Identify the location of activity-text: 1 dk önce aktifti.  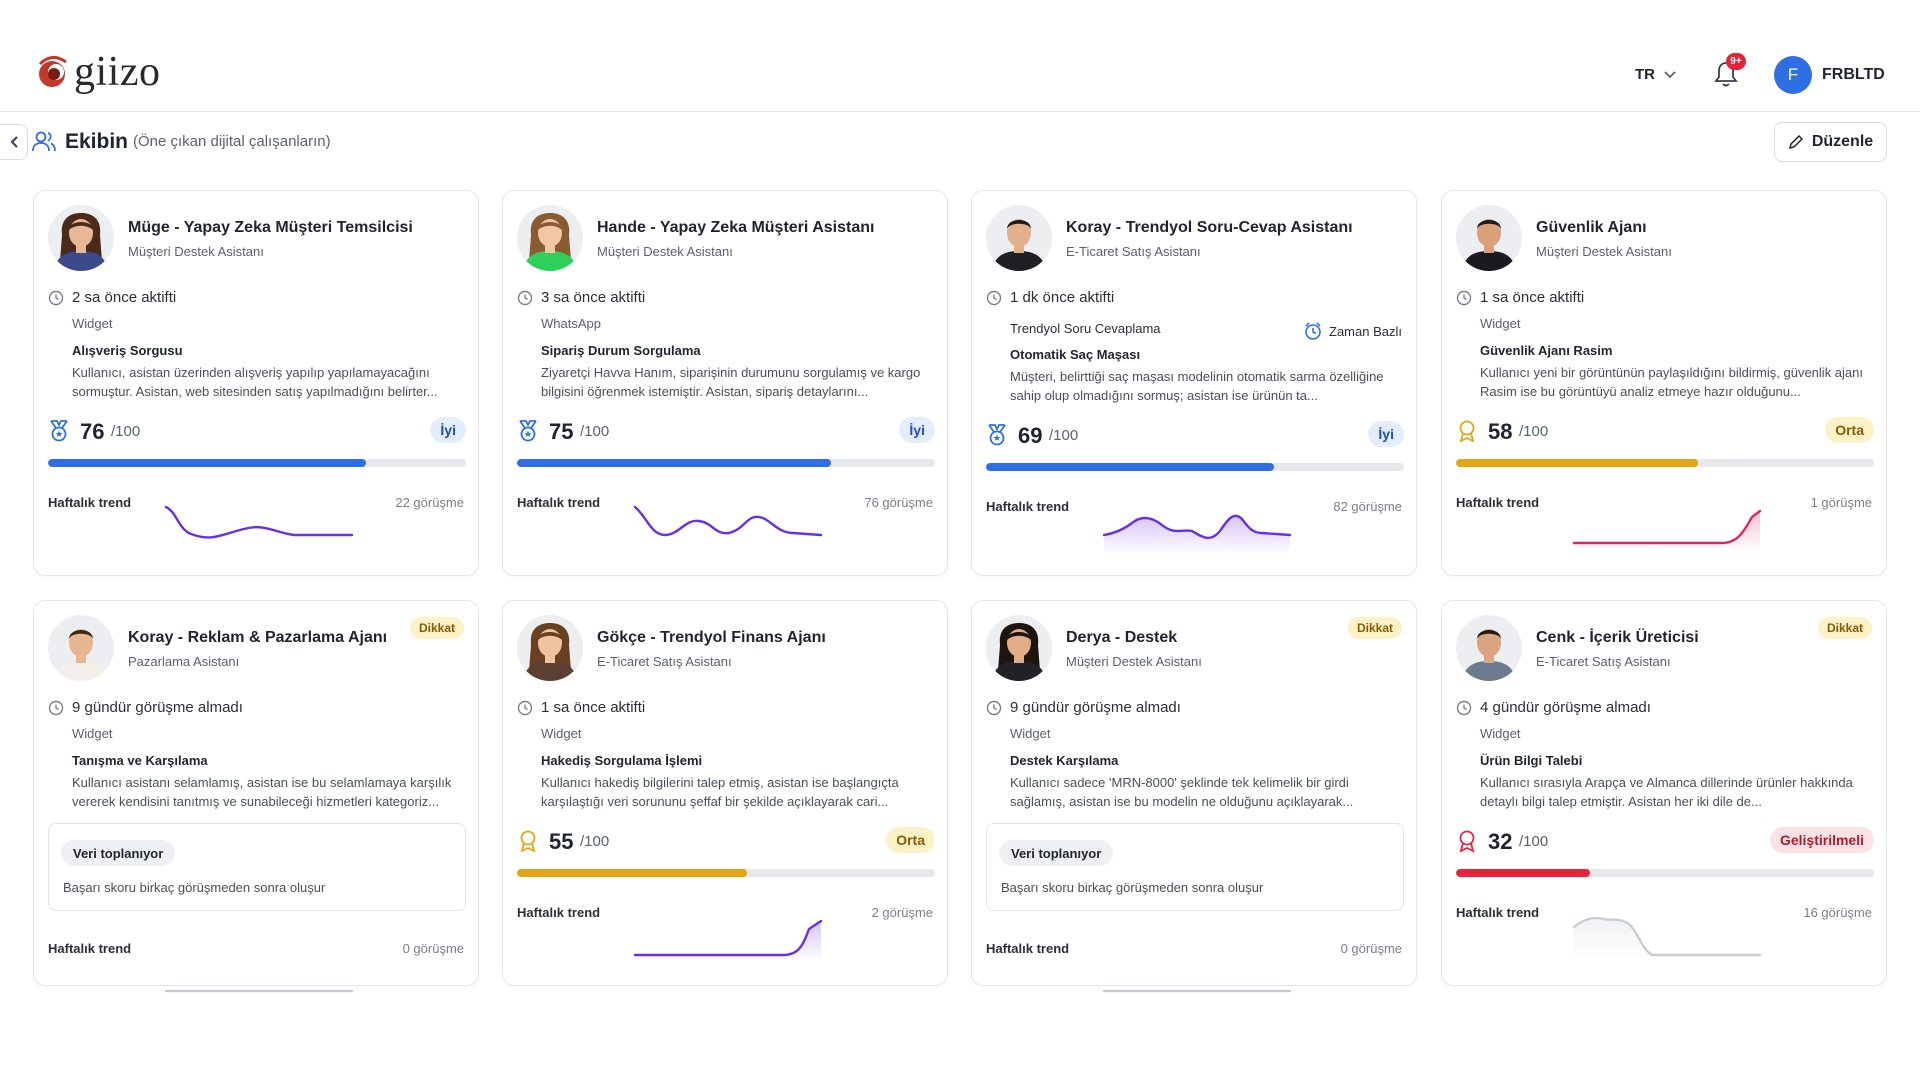
(1062, 297).